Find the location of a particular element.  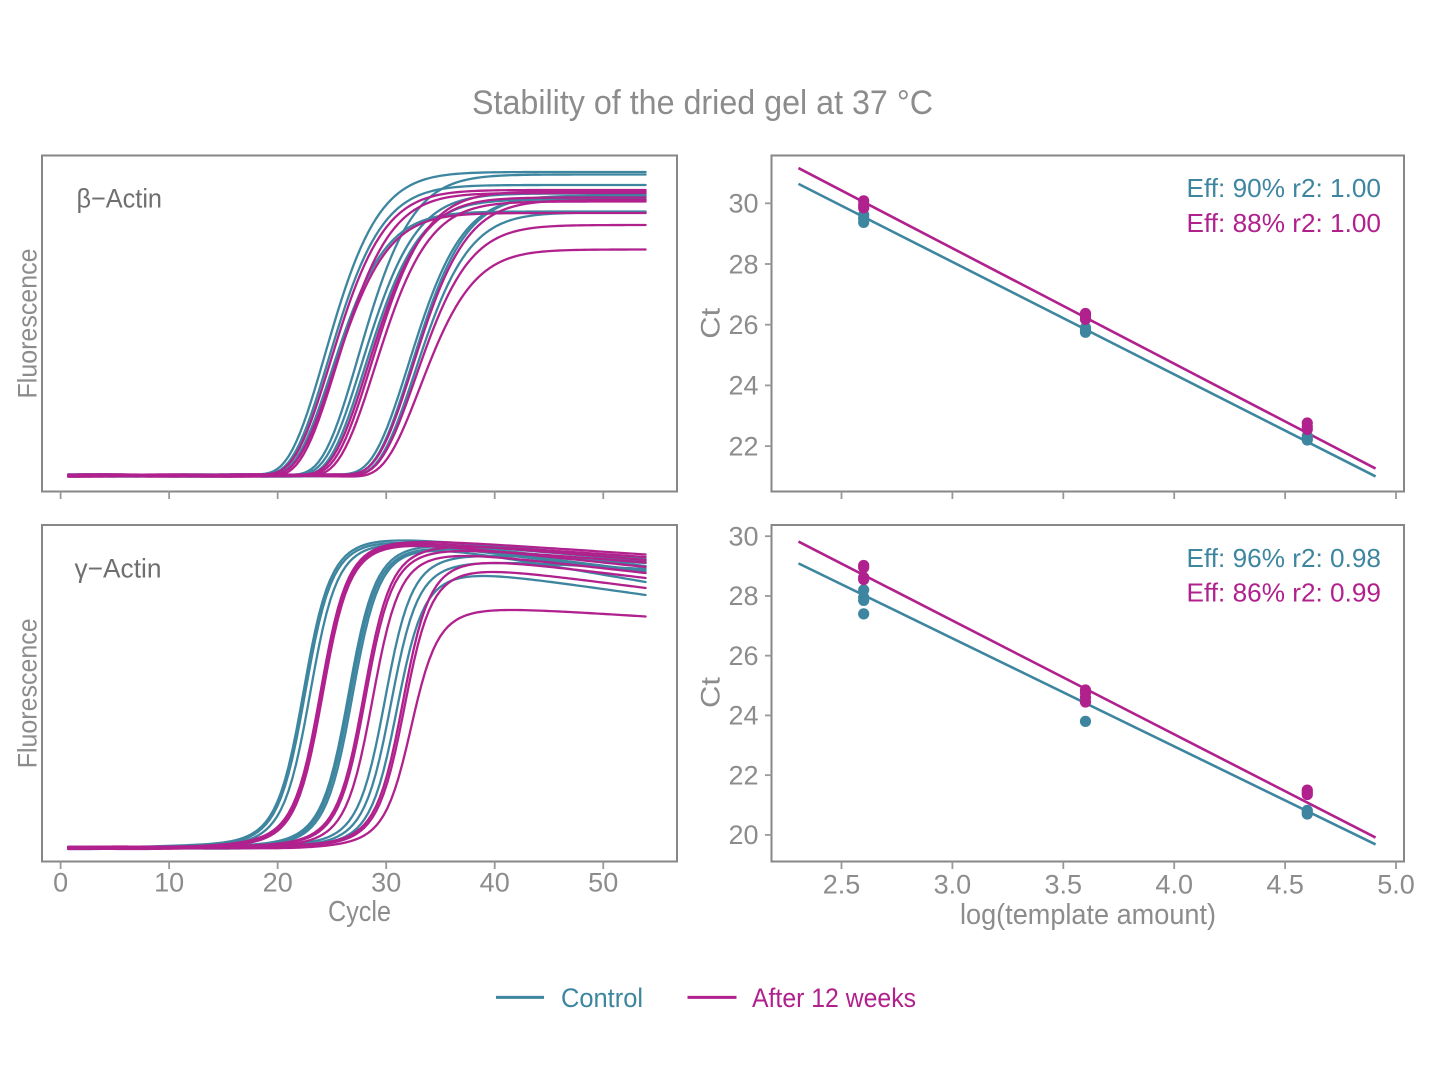

svg-text: γ−Actin is located at coordinates (118, 569).